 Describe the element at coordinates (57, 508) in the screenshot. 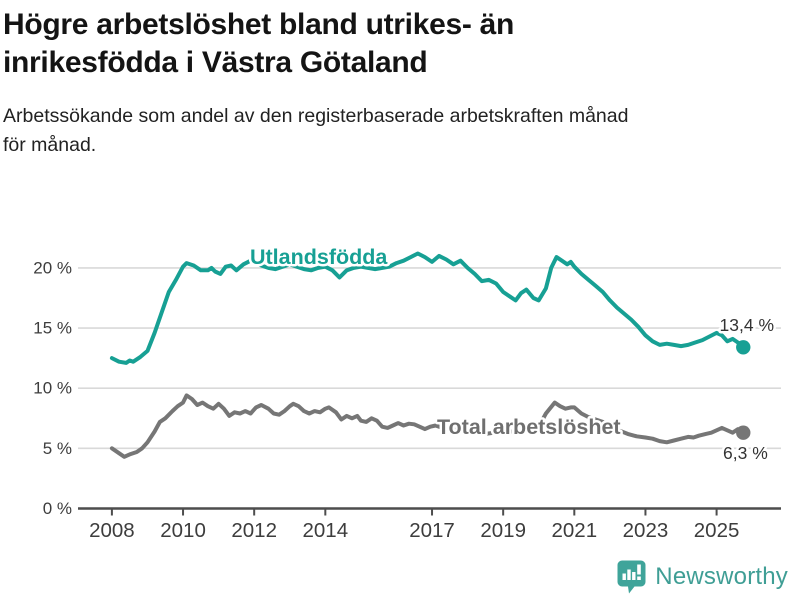

I see `y-axis-tick-label: 0 %` at that location.